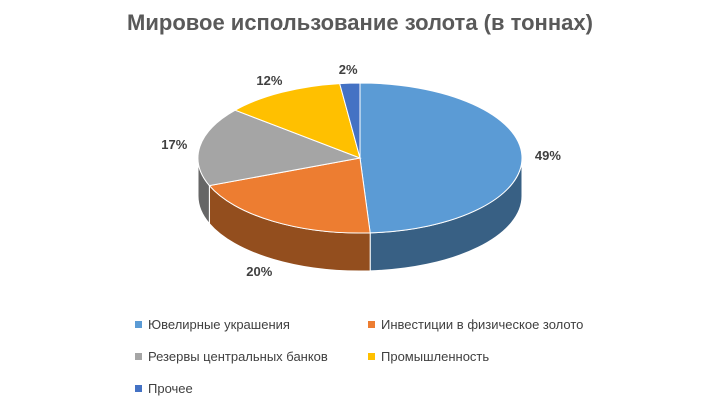 This screenshot has height=415, width=720. What do you see at coordinates (350, 120) in the screenshot?
I see `pie-slice-2%` at bounding box center [350, 120].